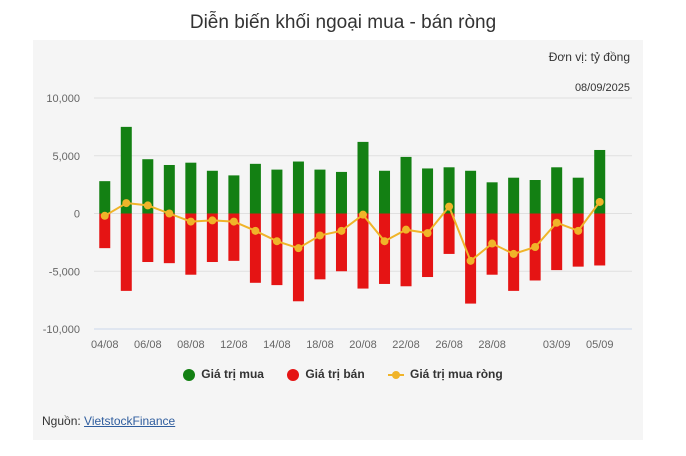 This screenshot has height=456, width=686. What do you see at coordinates (352, 232) in the screenshot?
I see `net-line` at bounding box center [352, 232].